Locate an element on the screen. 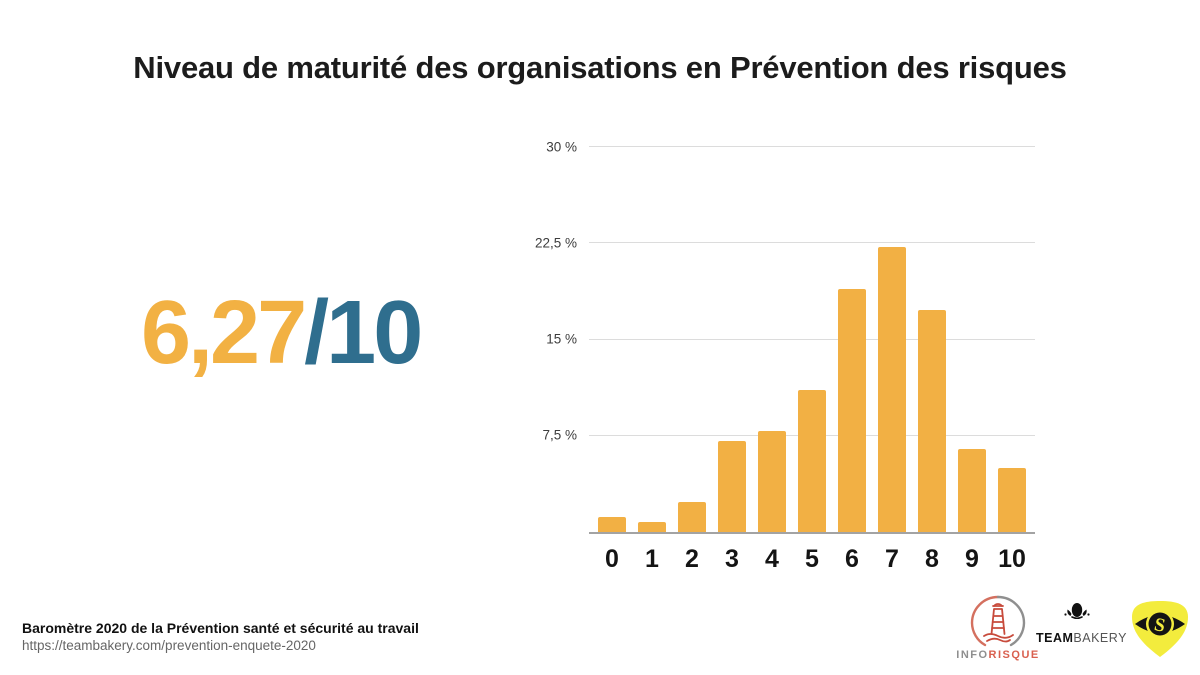  grid-line: 15 % is located at coordinates (790, 339).